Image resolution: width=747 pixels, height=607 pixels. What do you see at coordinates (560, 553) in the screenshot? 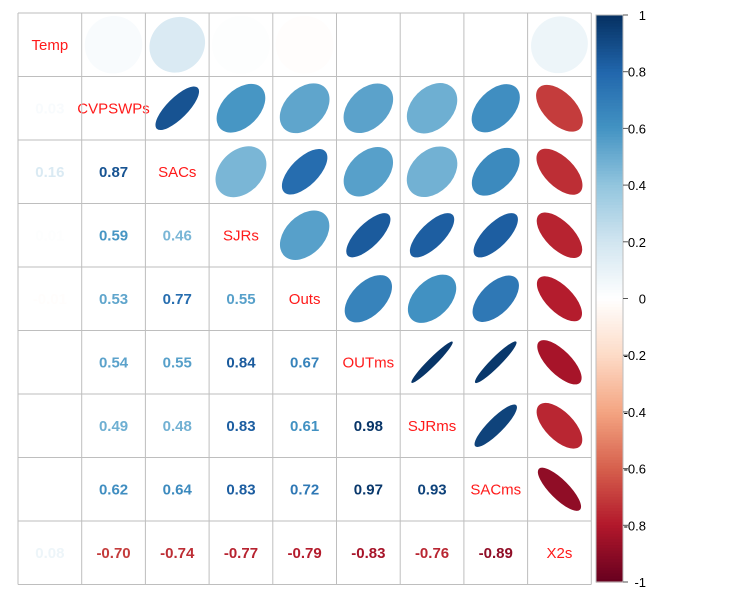
I see `diagonal-label: X2s` at bounding box center [560, 553].